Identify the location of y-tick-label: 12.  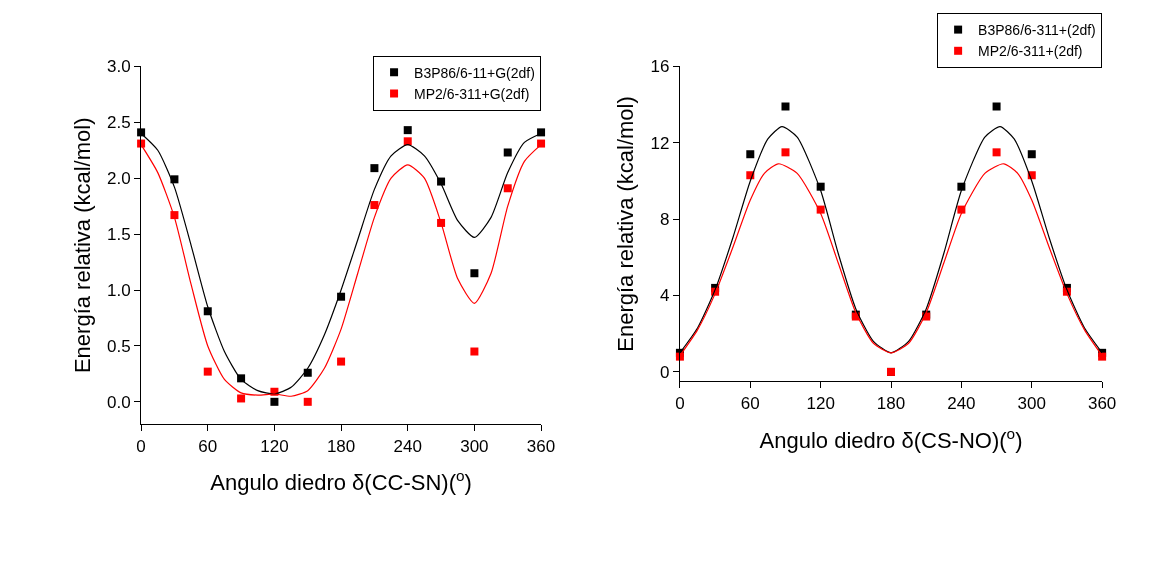
(660, 143).